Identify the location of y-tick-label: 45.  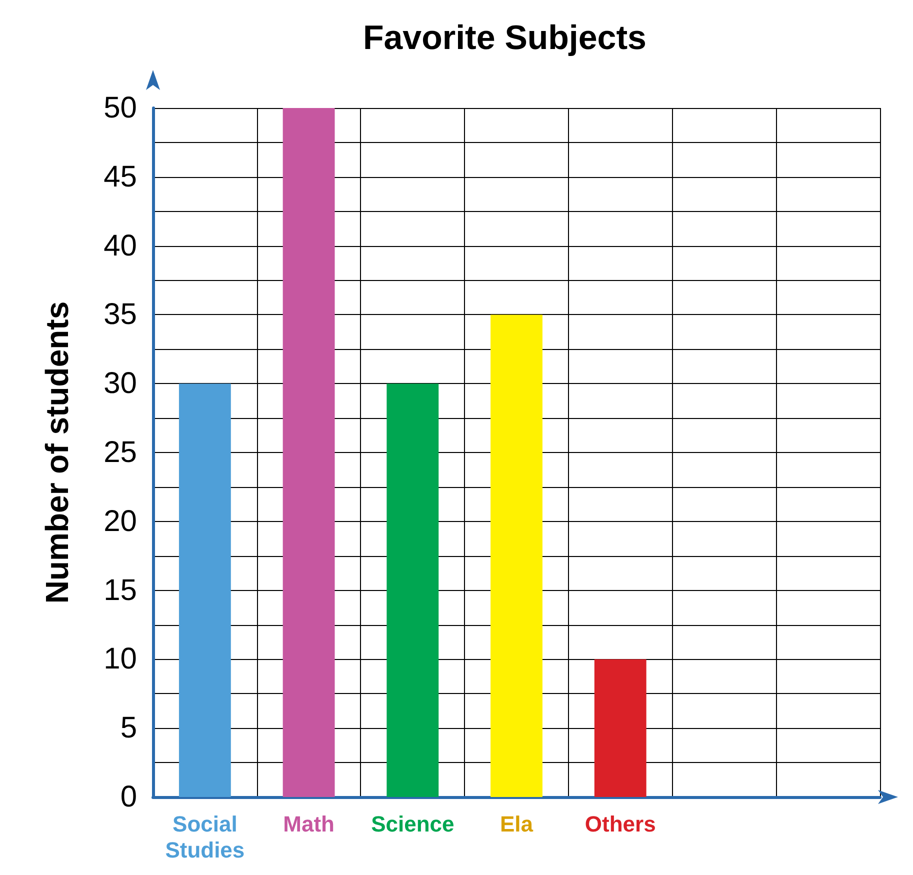
(120, 177).